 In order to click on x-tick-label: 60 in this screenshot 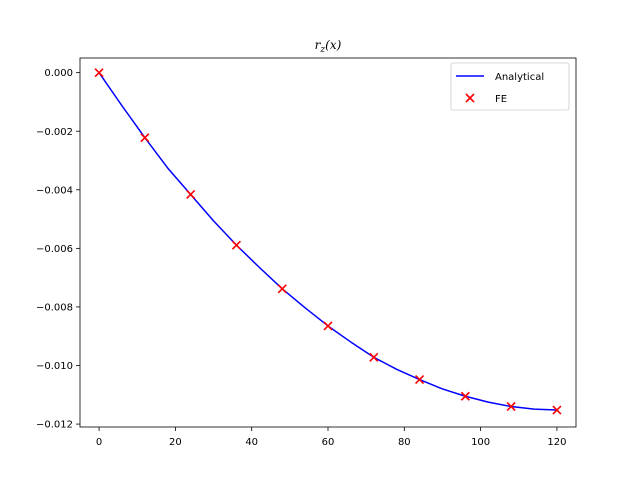, I will do `click(328, 442)`.